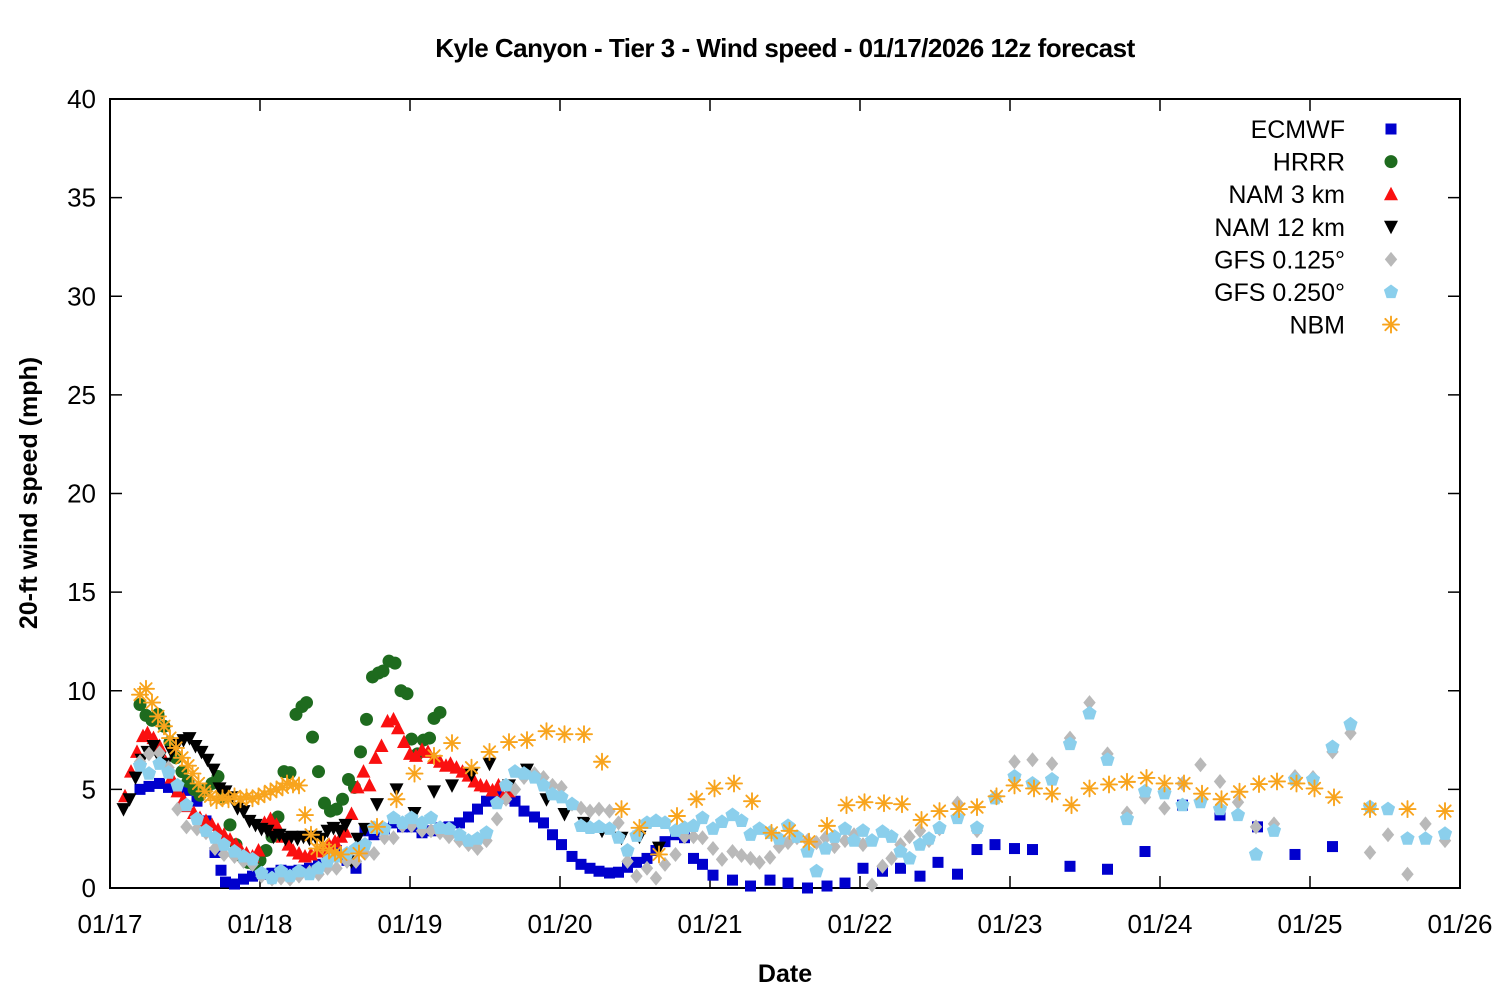  I want to click on legend-label: NAM 3 km, so click(1286, 195).